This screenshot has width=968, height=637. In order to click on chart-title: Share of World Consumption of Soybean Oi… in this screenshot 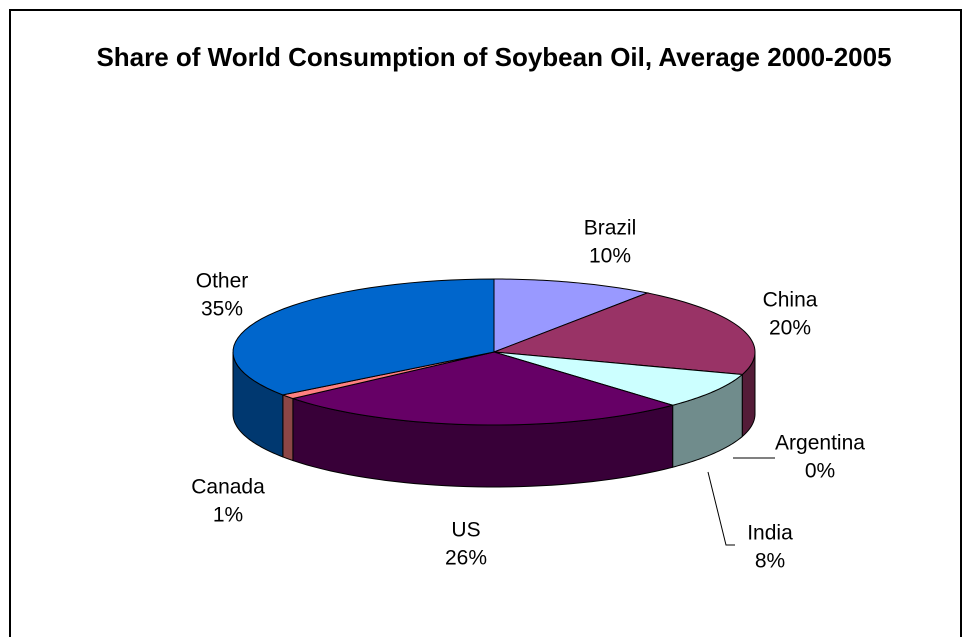, I will do `click(494, 57)`.